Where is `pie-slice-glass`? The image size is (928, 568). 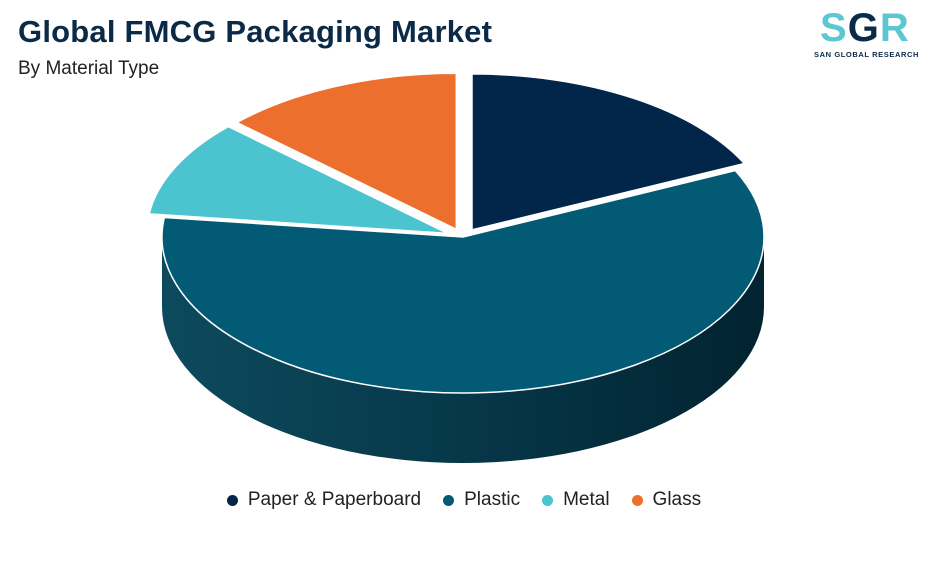 pie-slice-glass is located at coordinates (346, 151).